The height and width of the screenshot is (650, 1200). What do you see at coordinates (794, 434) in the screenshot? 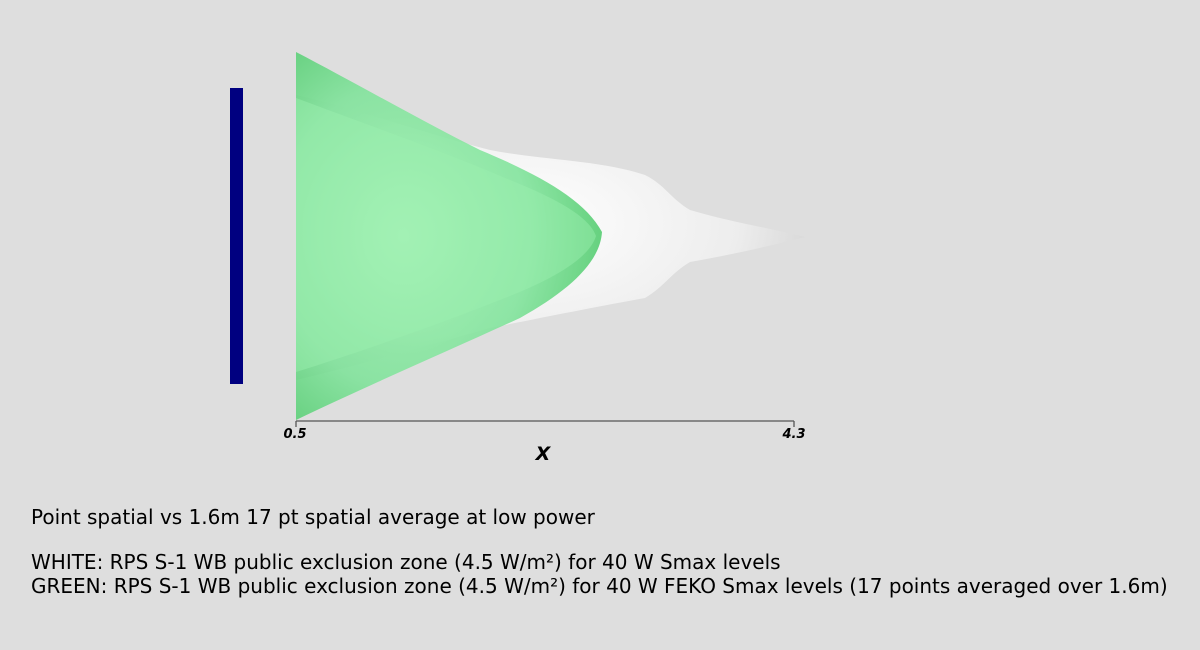
I see `x-tick-label-max: 4.3` at bounding box center [794, 434].